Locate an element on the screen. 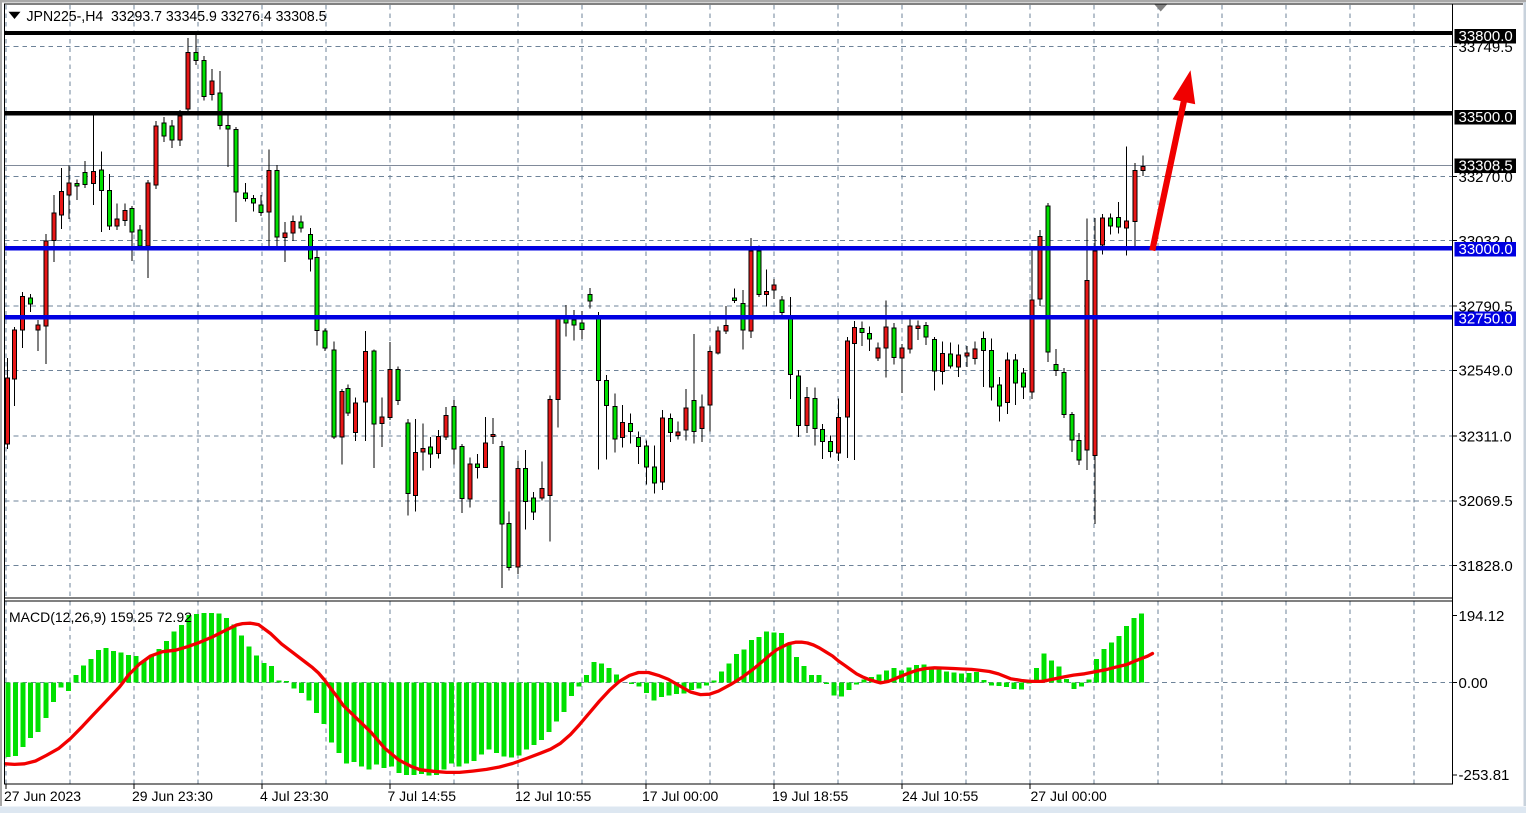  svg-text: 33308.5 is located at coordinates (1486, 165).